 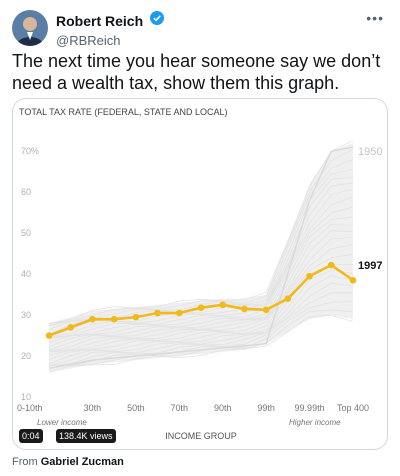 What do you see at coordinates (375, 18) in the screenshot?
I see `more-options-icon: •••` at bounding box center [375, 18].